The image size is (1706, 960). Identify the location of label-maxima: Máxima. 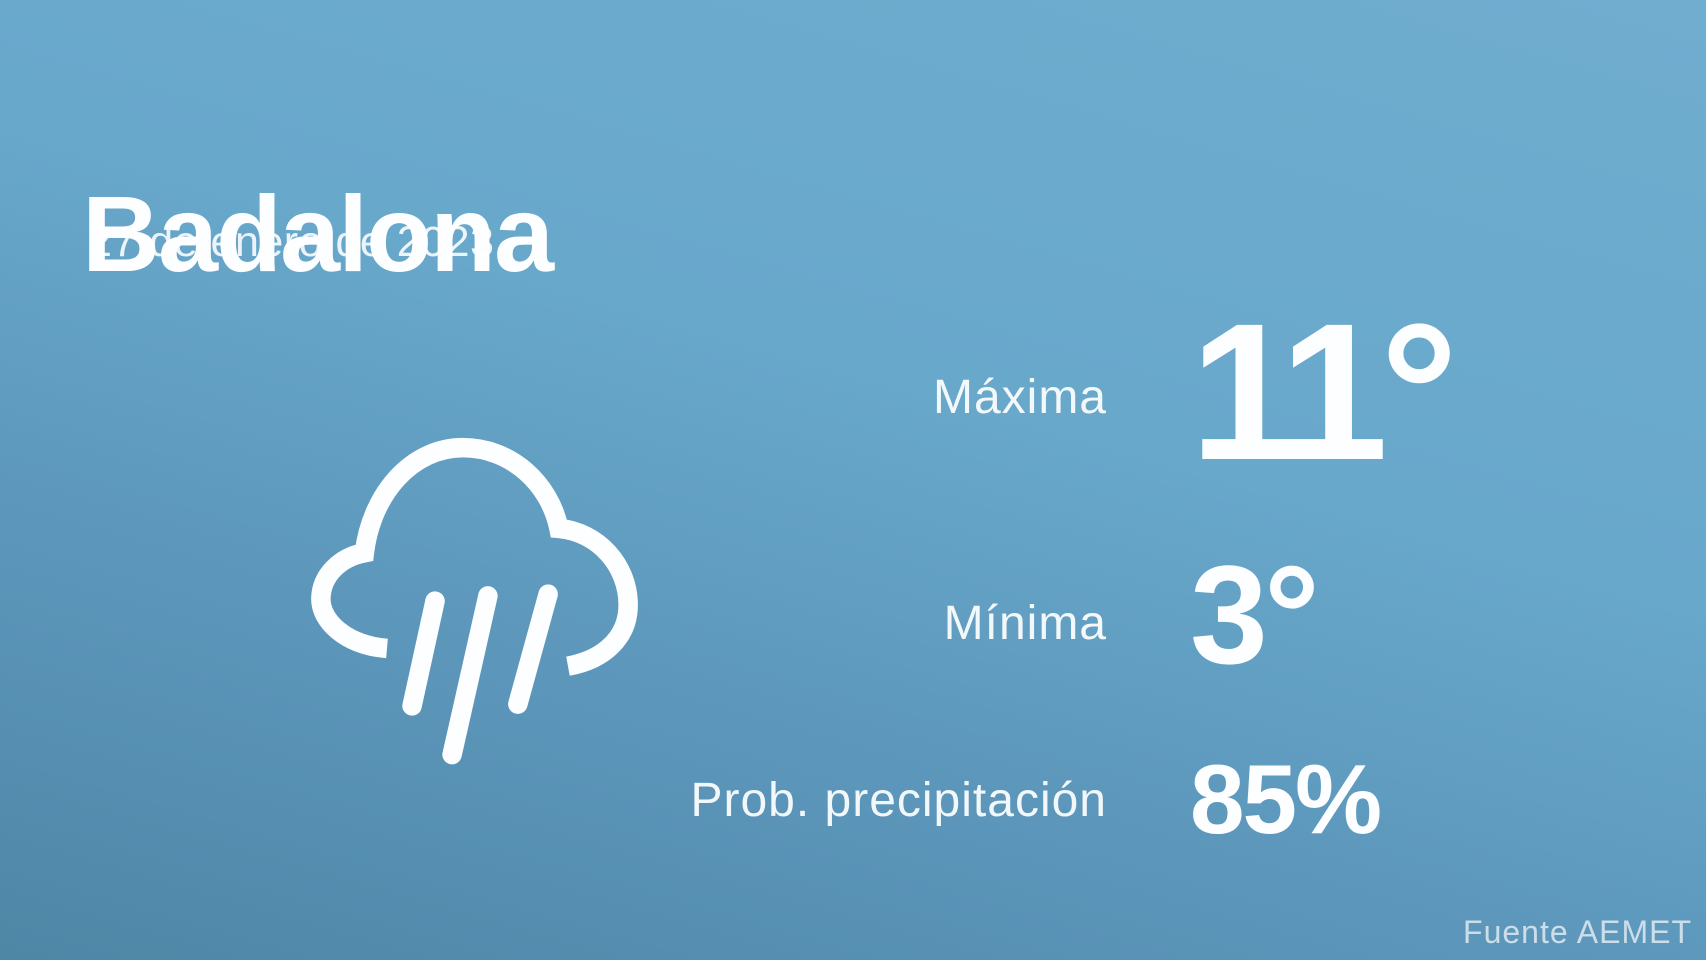
(1019, 397).